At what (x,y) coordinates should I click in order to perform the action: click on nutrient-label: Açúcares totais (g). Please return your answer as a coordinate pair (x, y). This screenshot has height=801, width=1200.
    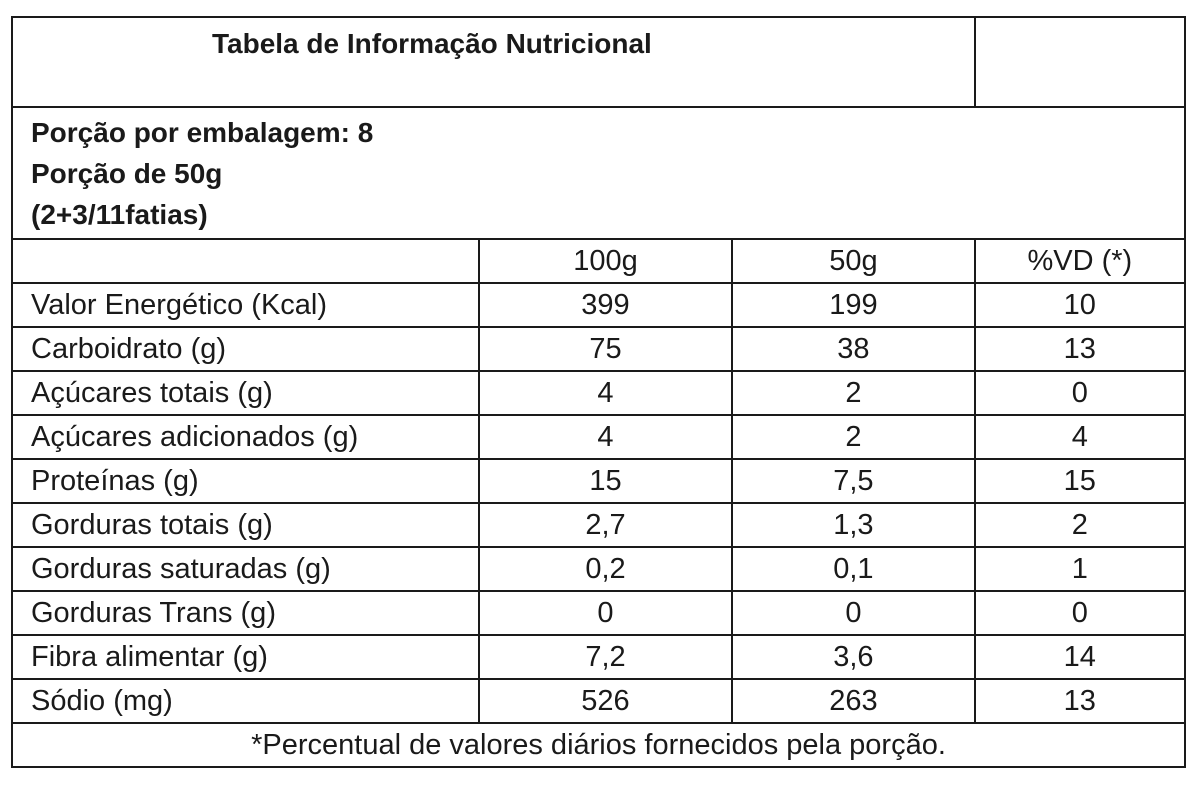
    Looking at the image, I should click on (245, 393).